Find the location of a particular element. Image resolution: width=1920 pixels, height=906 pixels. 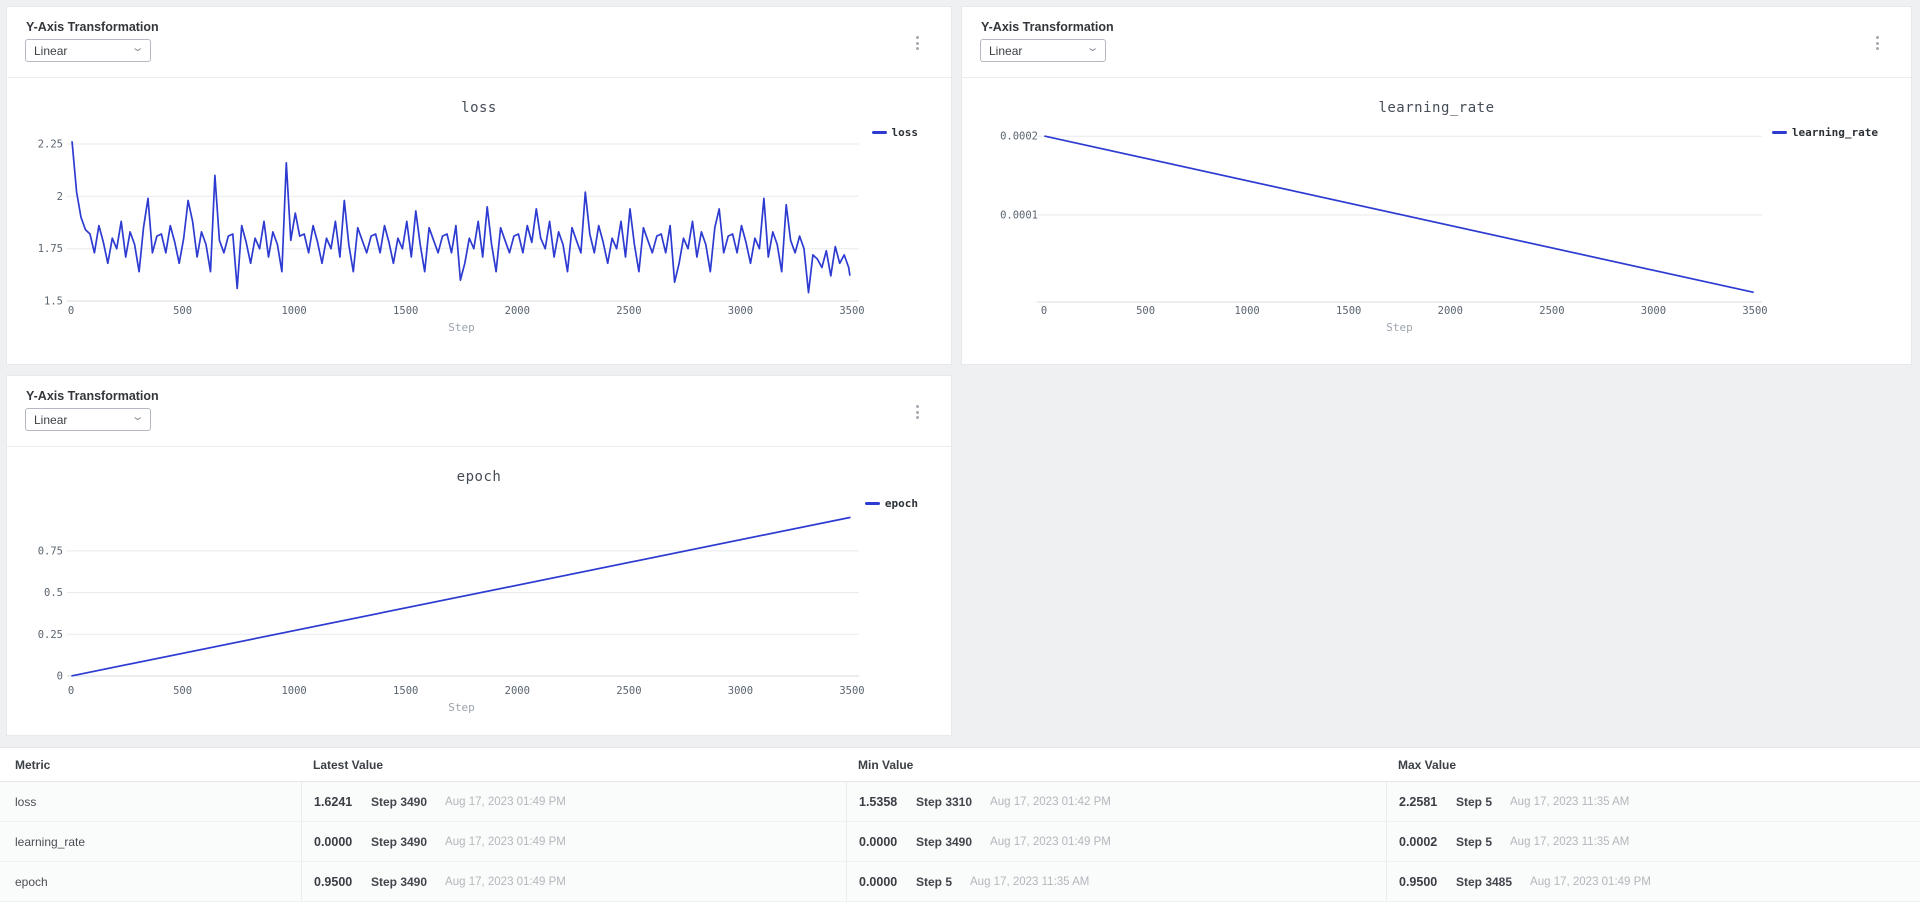

max-value-cell: 0.9500 Step 3485 Aug 17, 2023 01:49 PM is located at coordinates (1653, 881).